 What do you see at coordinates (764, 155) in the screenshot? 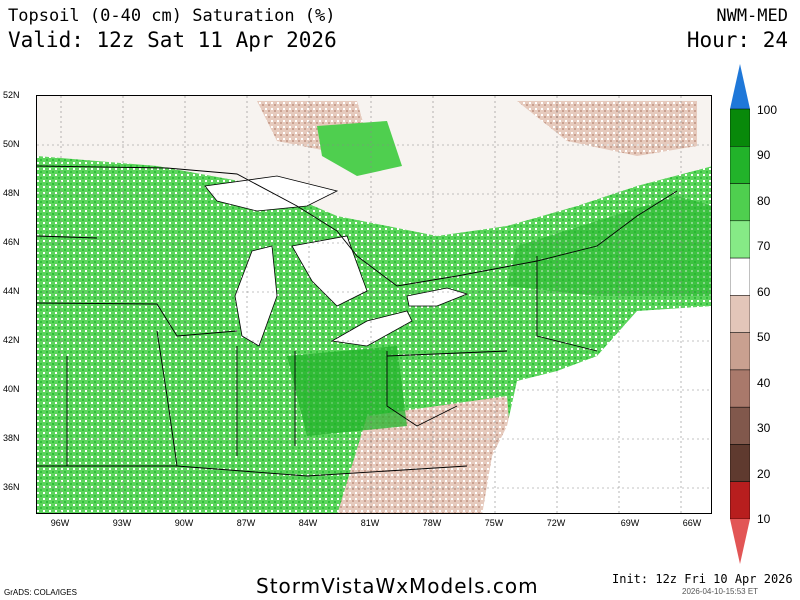
I see `colorbar-label: 90` at bounding box center [764, 155].